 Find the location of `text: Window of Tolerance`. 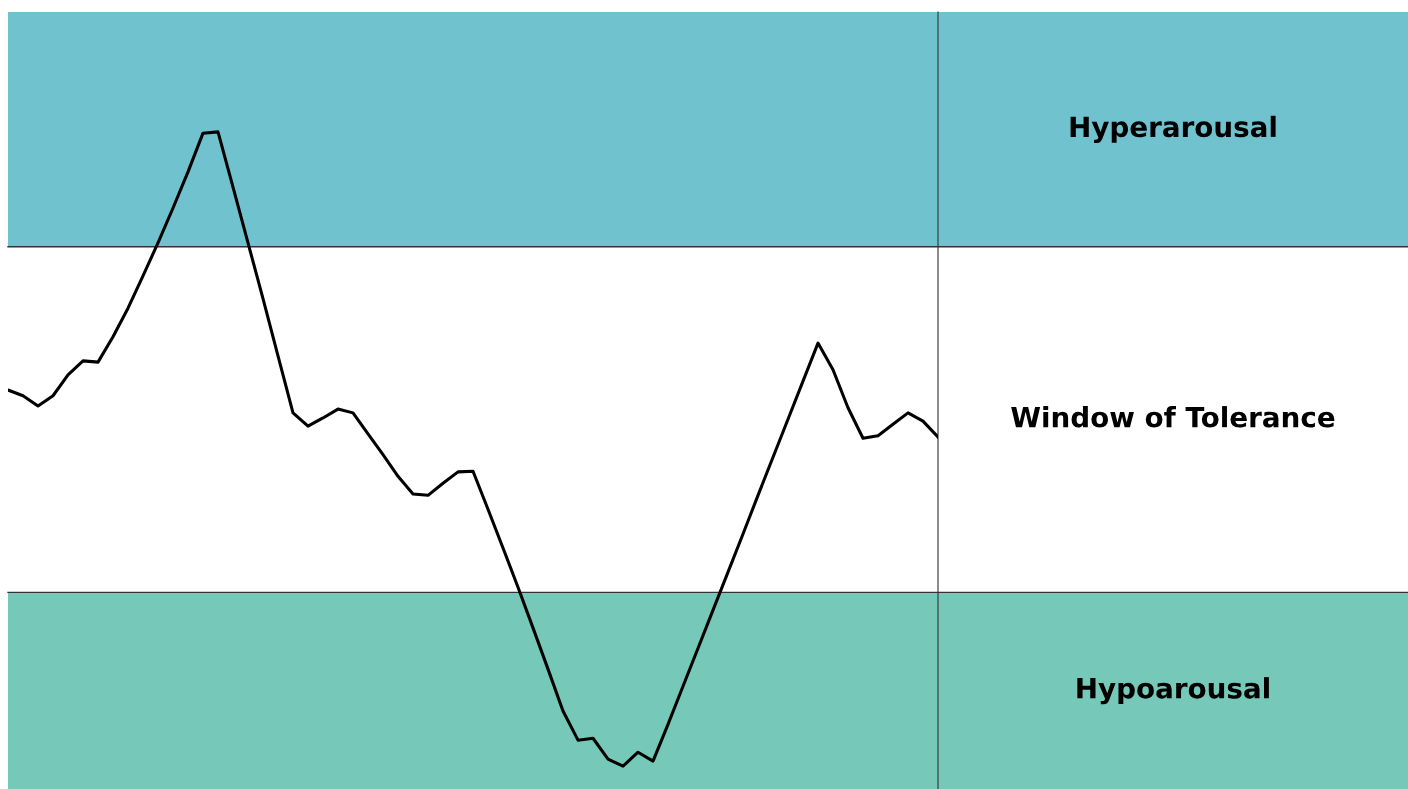

text: Window of Tolerance is located at coordinates (1173, 417).